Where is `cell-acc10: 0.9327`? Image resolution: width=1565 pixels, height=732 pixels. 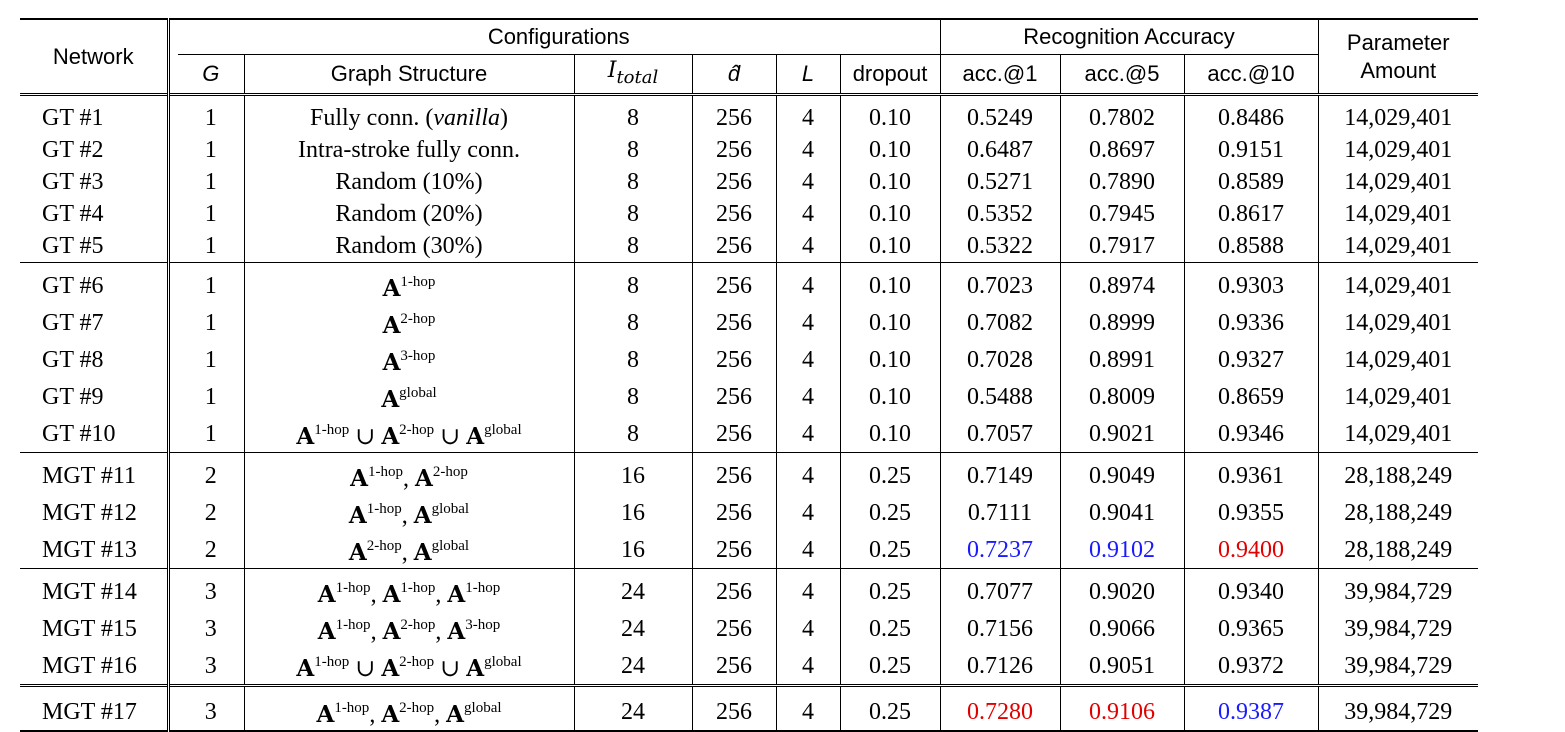
cell-acc10: 0.9327 is located at coordinates (1250, 359).